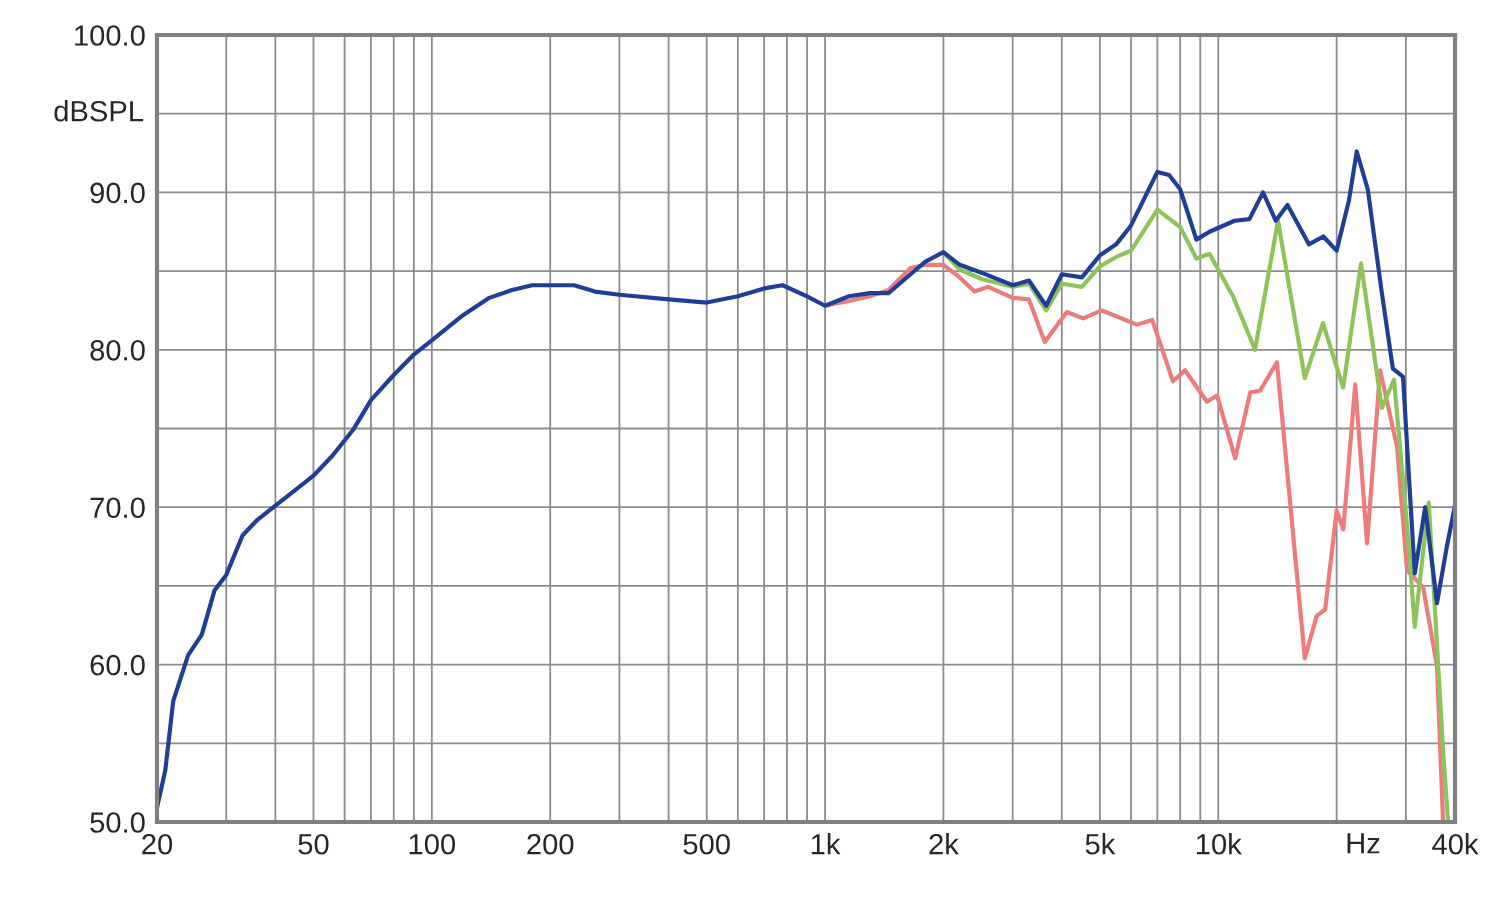 The width and height of the screenshot is (1500, 899). Describe the element at coordinates (117, 508) in the screenshot. I see `y-tick-label: 70.0` at that location.